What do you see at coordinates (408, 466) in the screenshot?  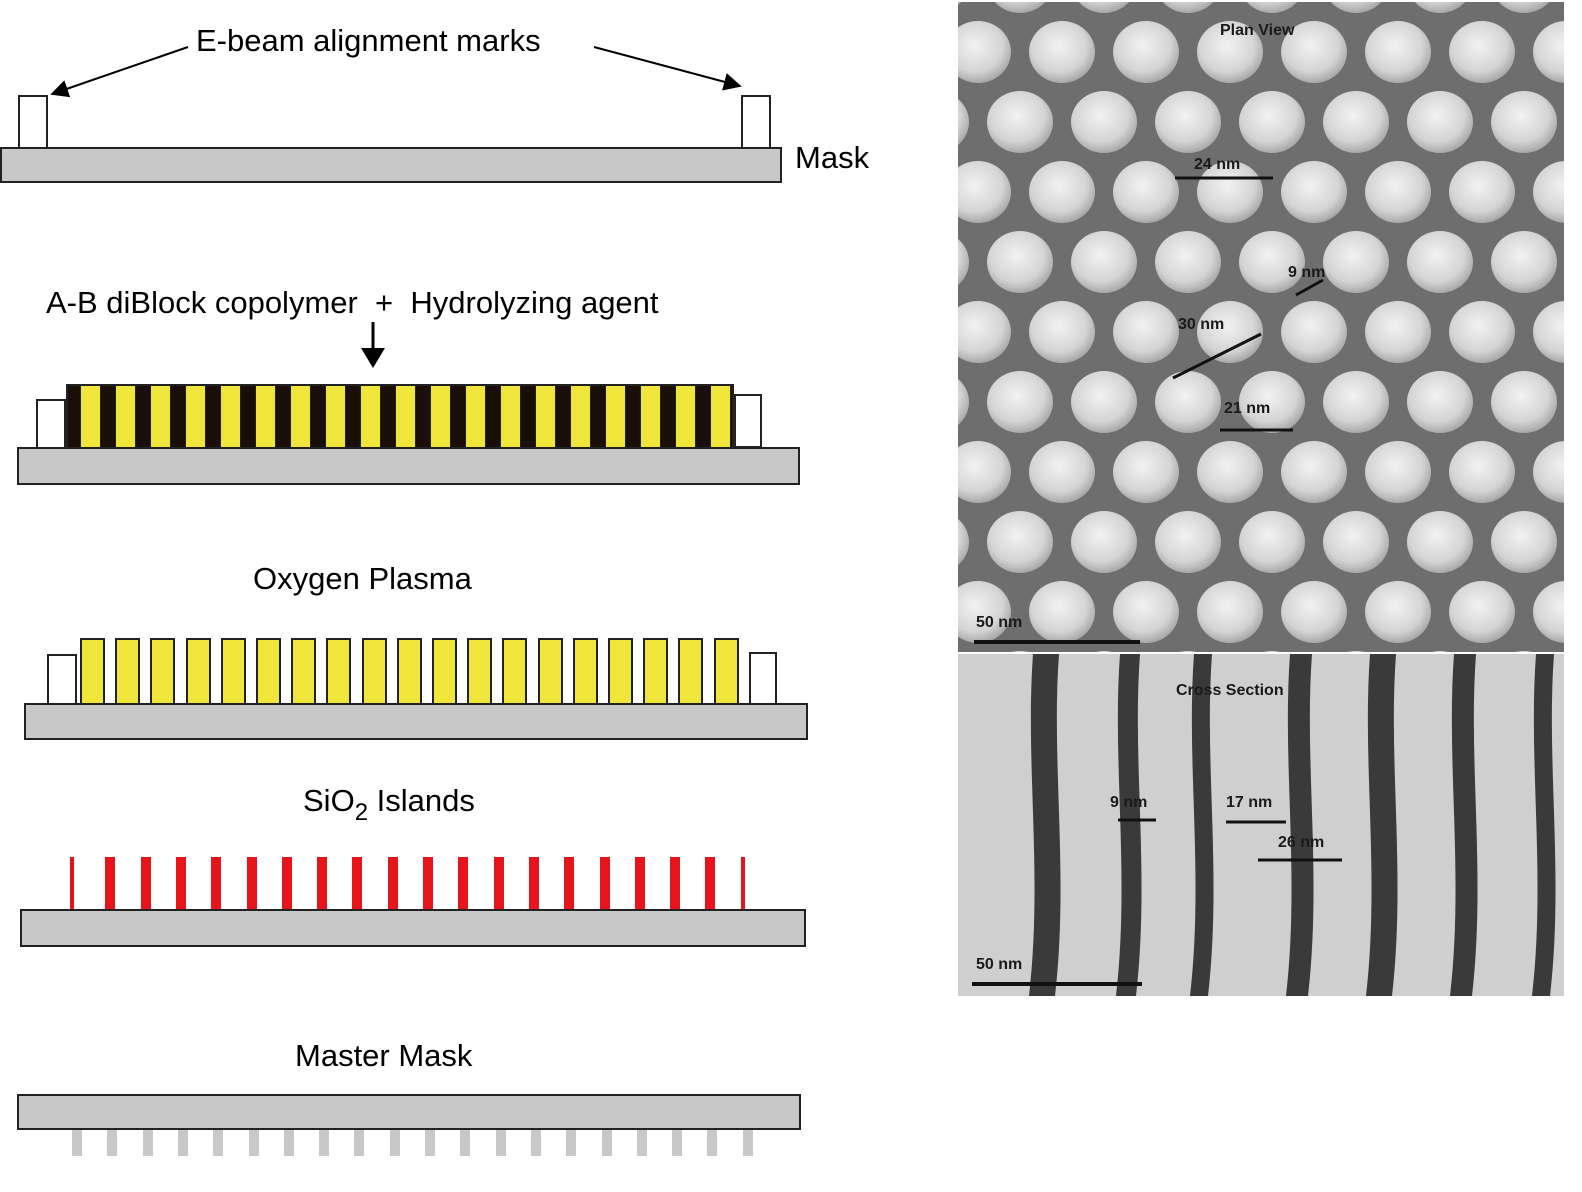 I see `copolymer-substrate` at bounding box center [408, 466].